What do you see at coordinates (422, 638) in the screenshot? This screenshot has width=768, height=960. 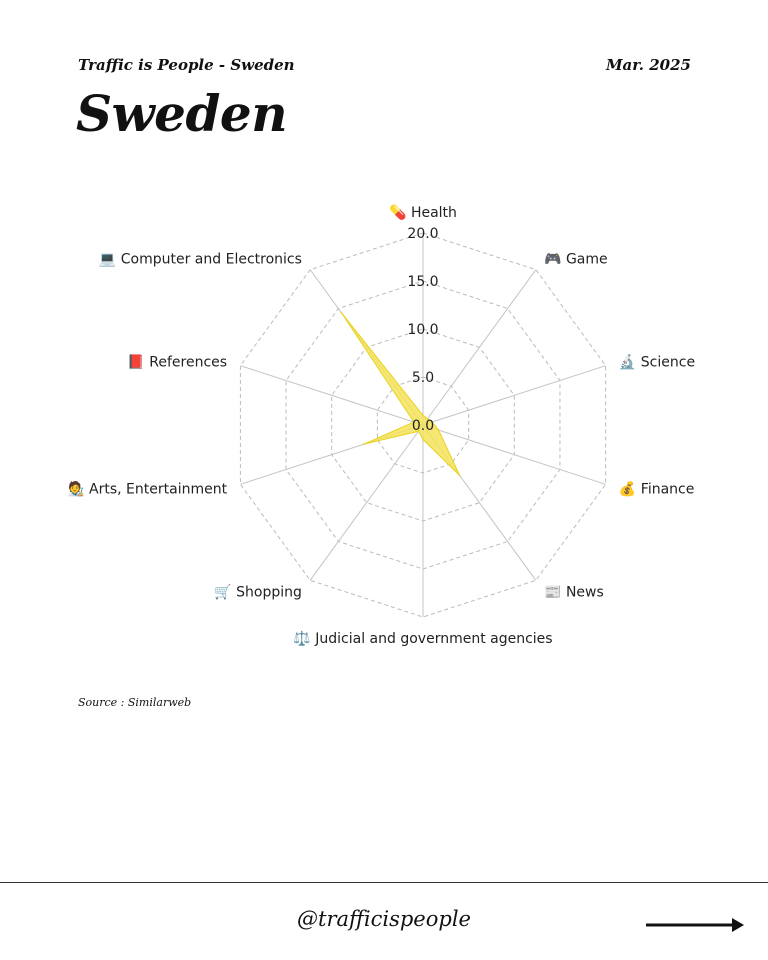 I see `category-label: ⚖️ Judicial and government agencies` at bounding box center [422, 638].